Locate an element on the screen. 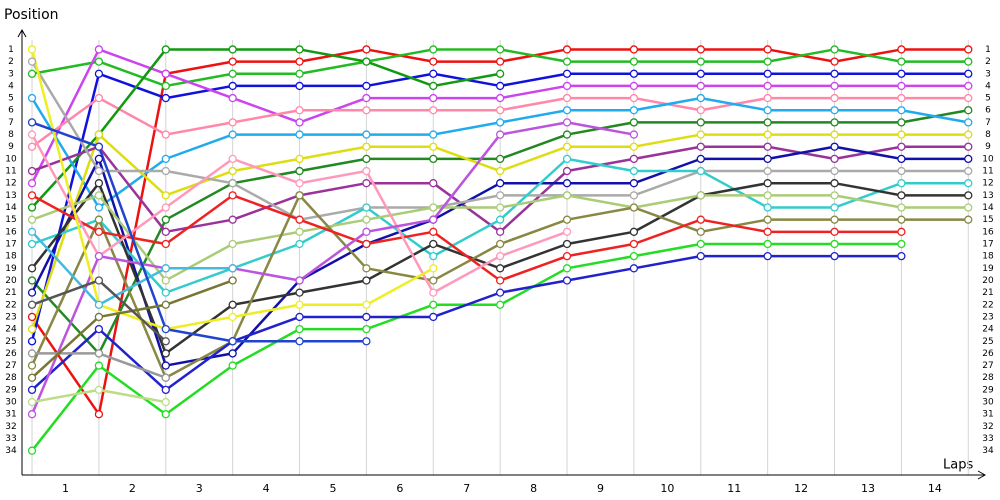 This screenshot has width=1000, height=500. x-tick-label: 3 is located at coordinates (199, 488).